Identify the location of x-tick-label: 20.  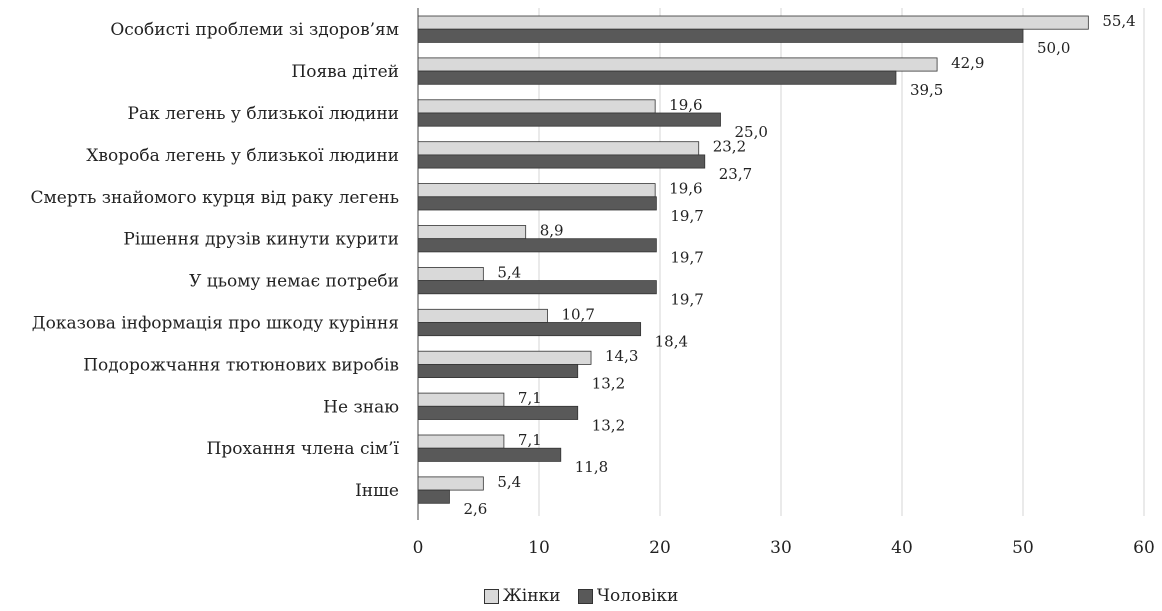
(660, 548).